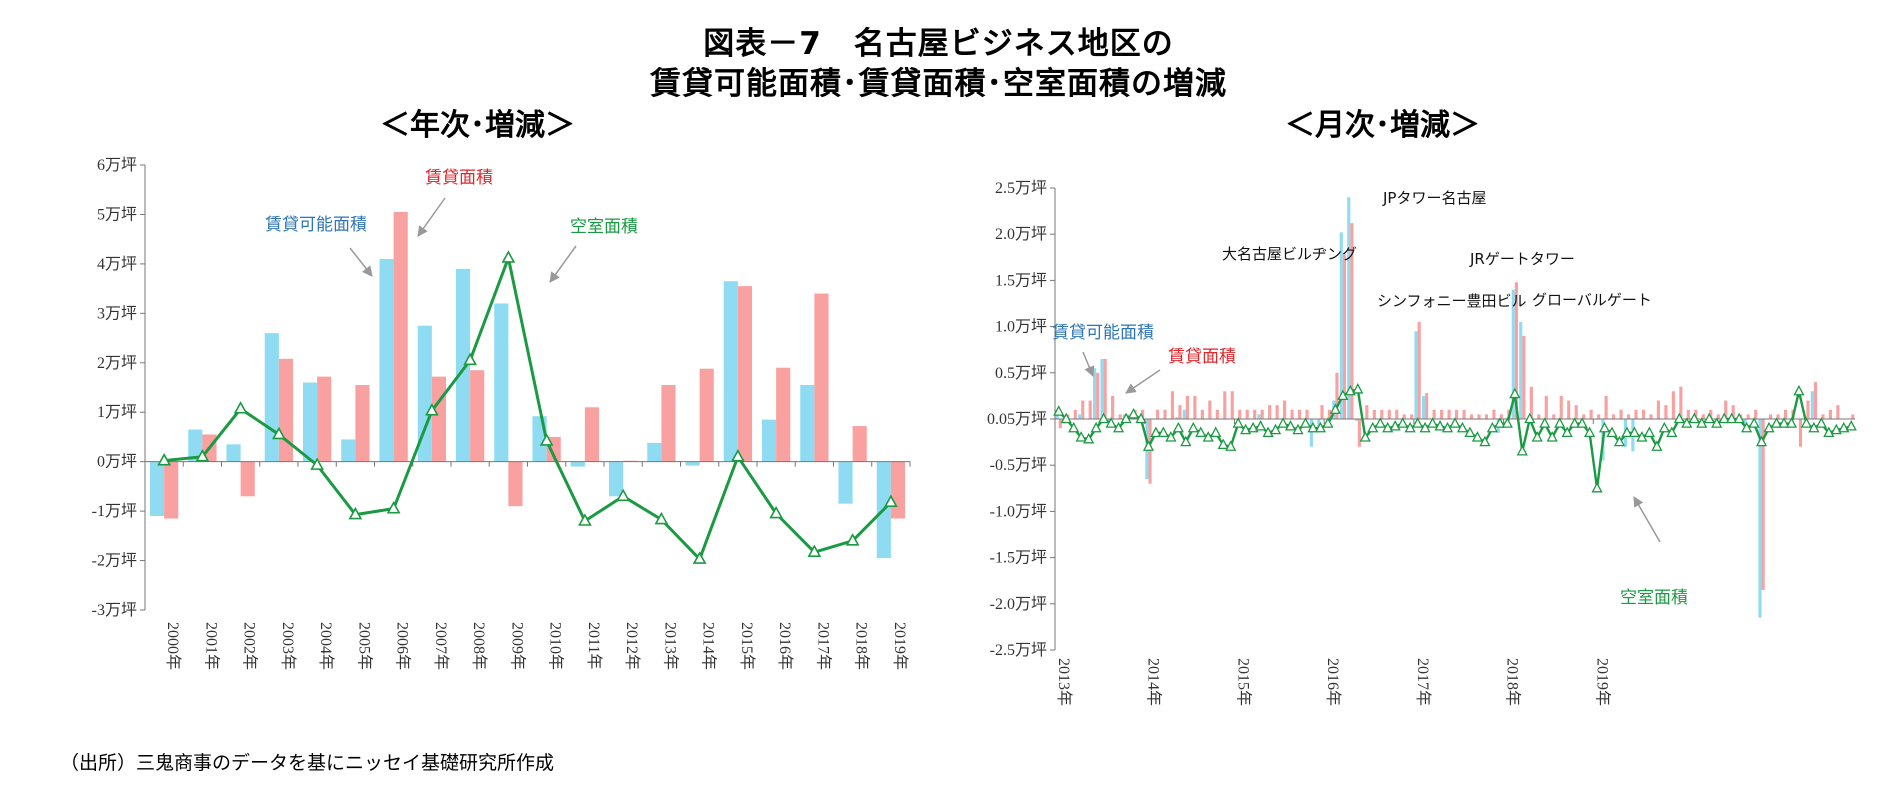 This screenshot has width=1877, height=809. I want to click on monthly-x-tick-label: 2015年, so click(1243, 682).